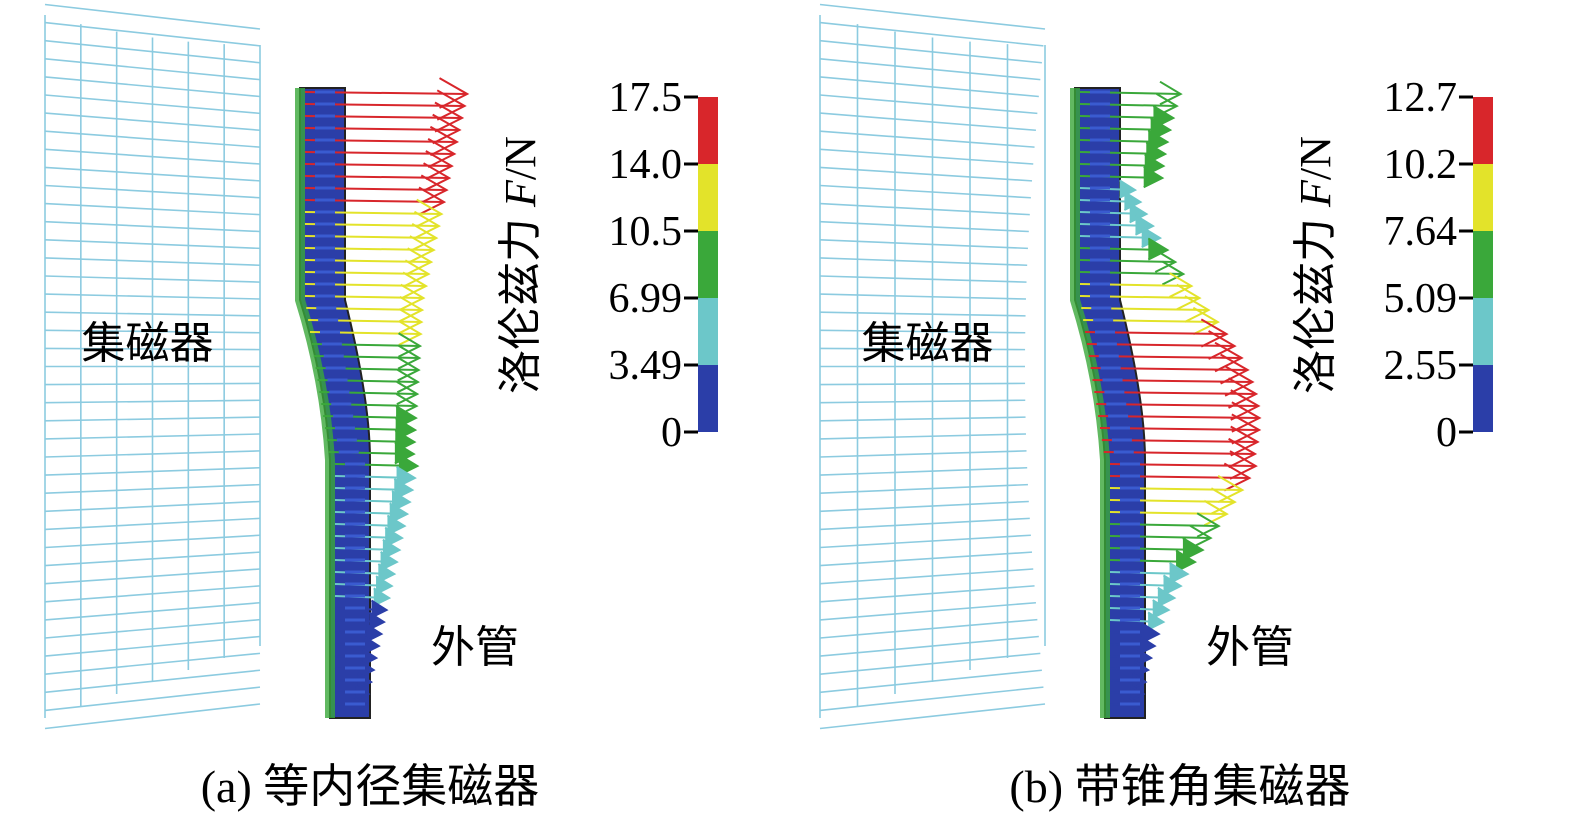 This screenshot has height=829, width=1575. What do you see at coordinates (1421, 165) in the screenshot?
I see `colorbar-tick-label: 10.2` at bounding box center [1421, 165].